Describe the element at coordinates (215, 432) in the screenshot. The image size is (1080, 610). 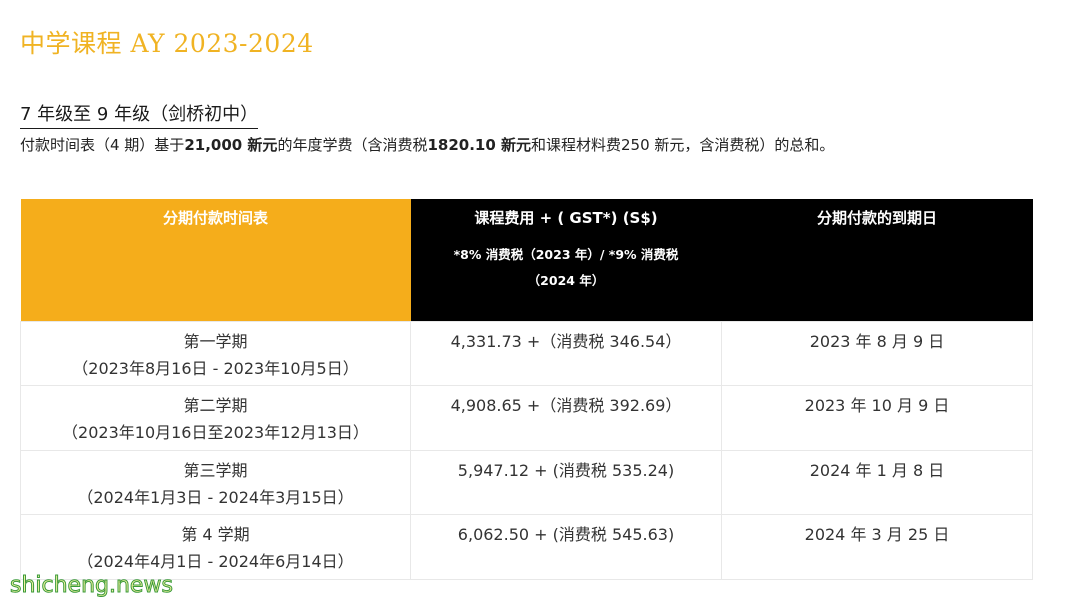
I see `term-period: （2023年10月16日至2023年12月13日）` at that location.